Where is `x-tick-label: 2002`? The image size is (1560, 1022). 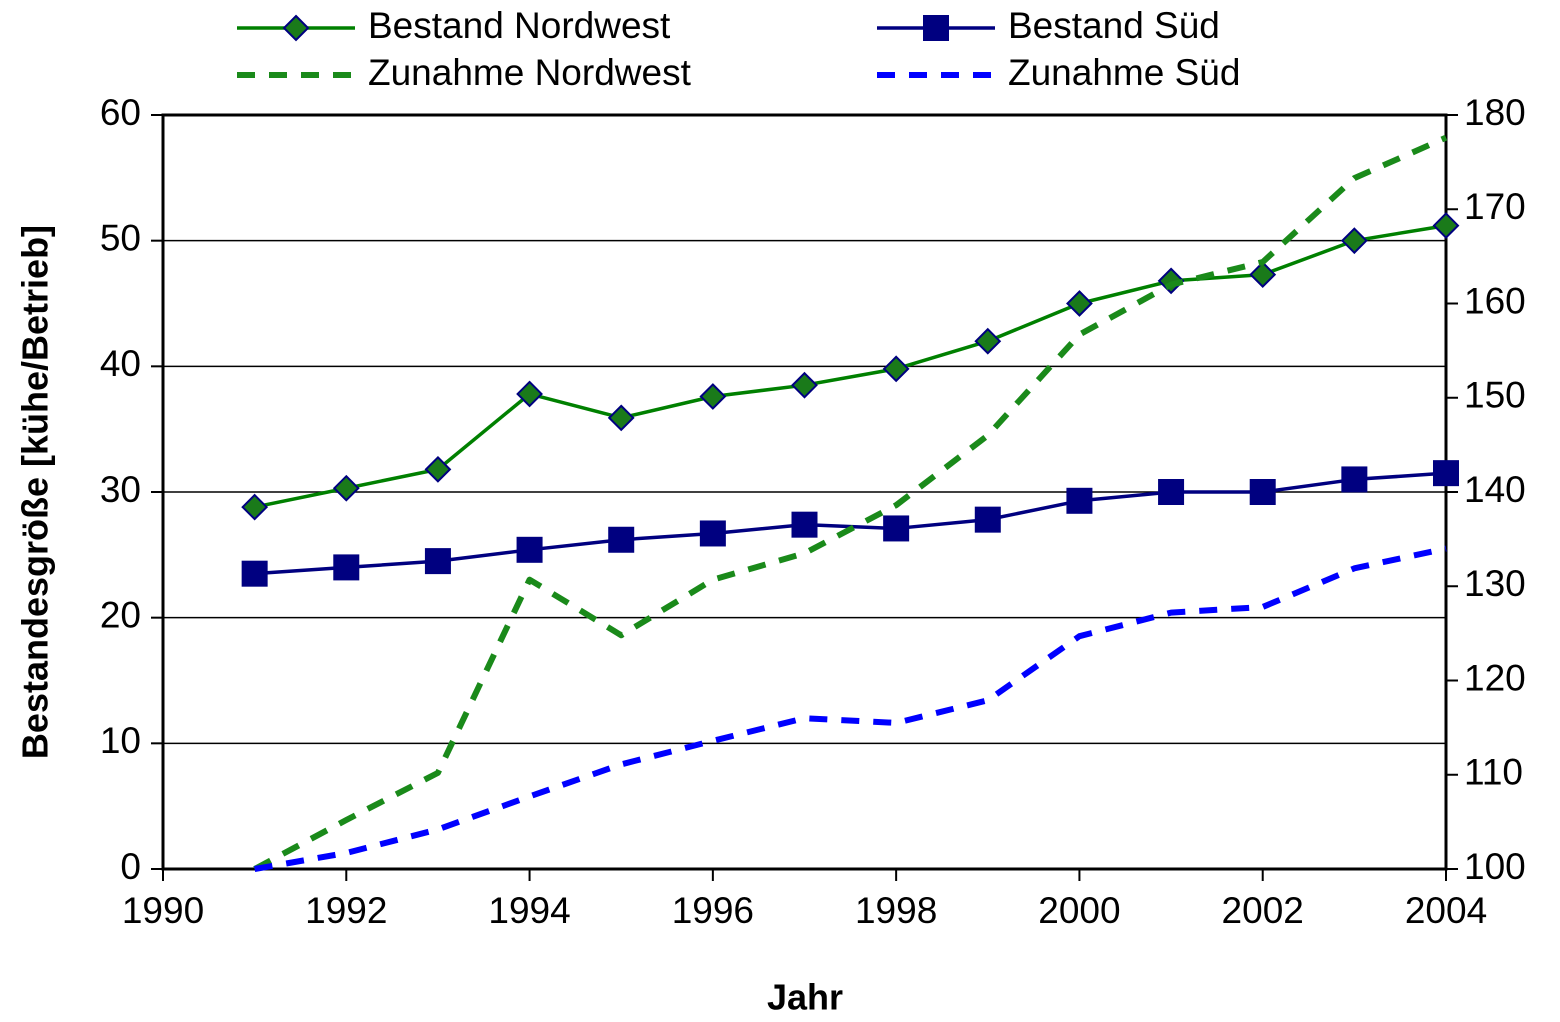
x-tick-label: 2002 is located at coordinates (1263, 910).